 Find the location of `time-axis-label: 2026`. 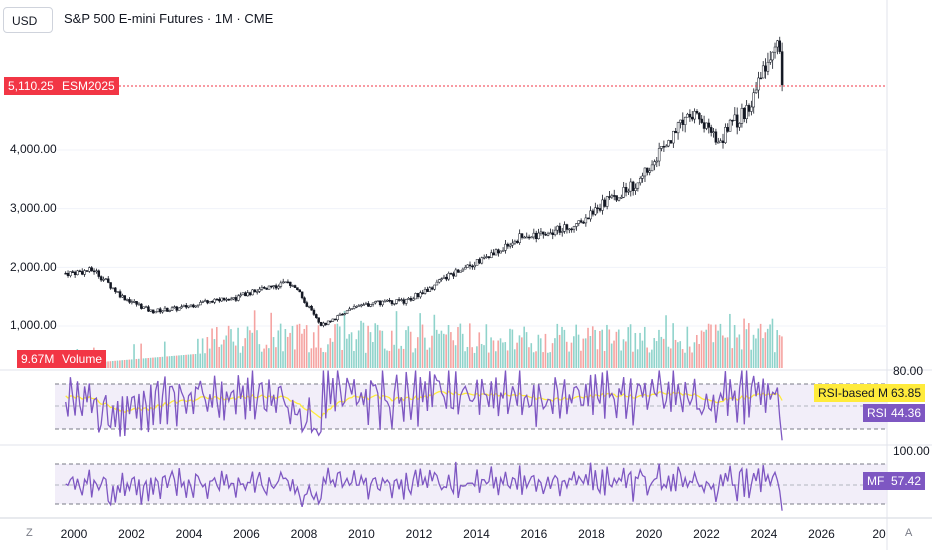

time-axis-label: 2026 is located at coordinates (821, 534).